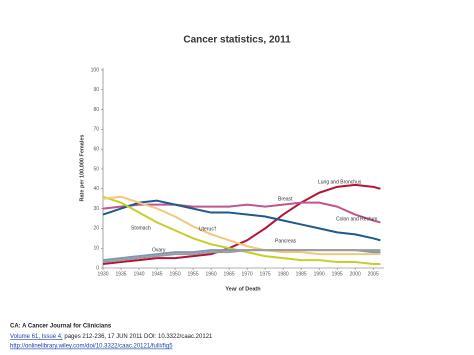  Describe the element at coordinates (96, 189) in the screenshot. I see `y-tick-label: 40` at that location.